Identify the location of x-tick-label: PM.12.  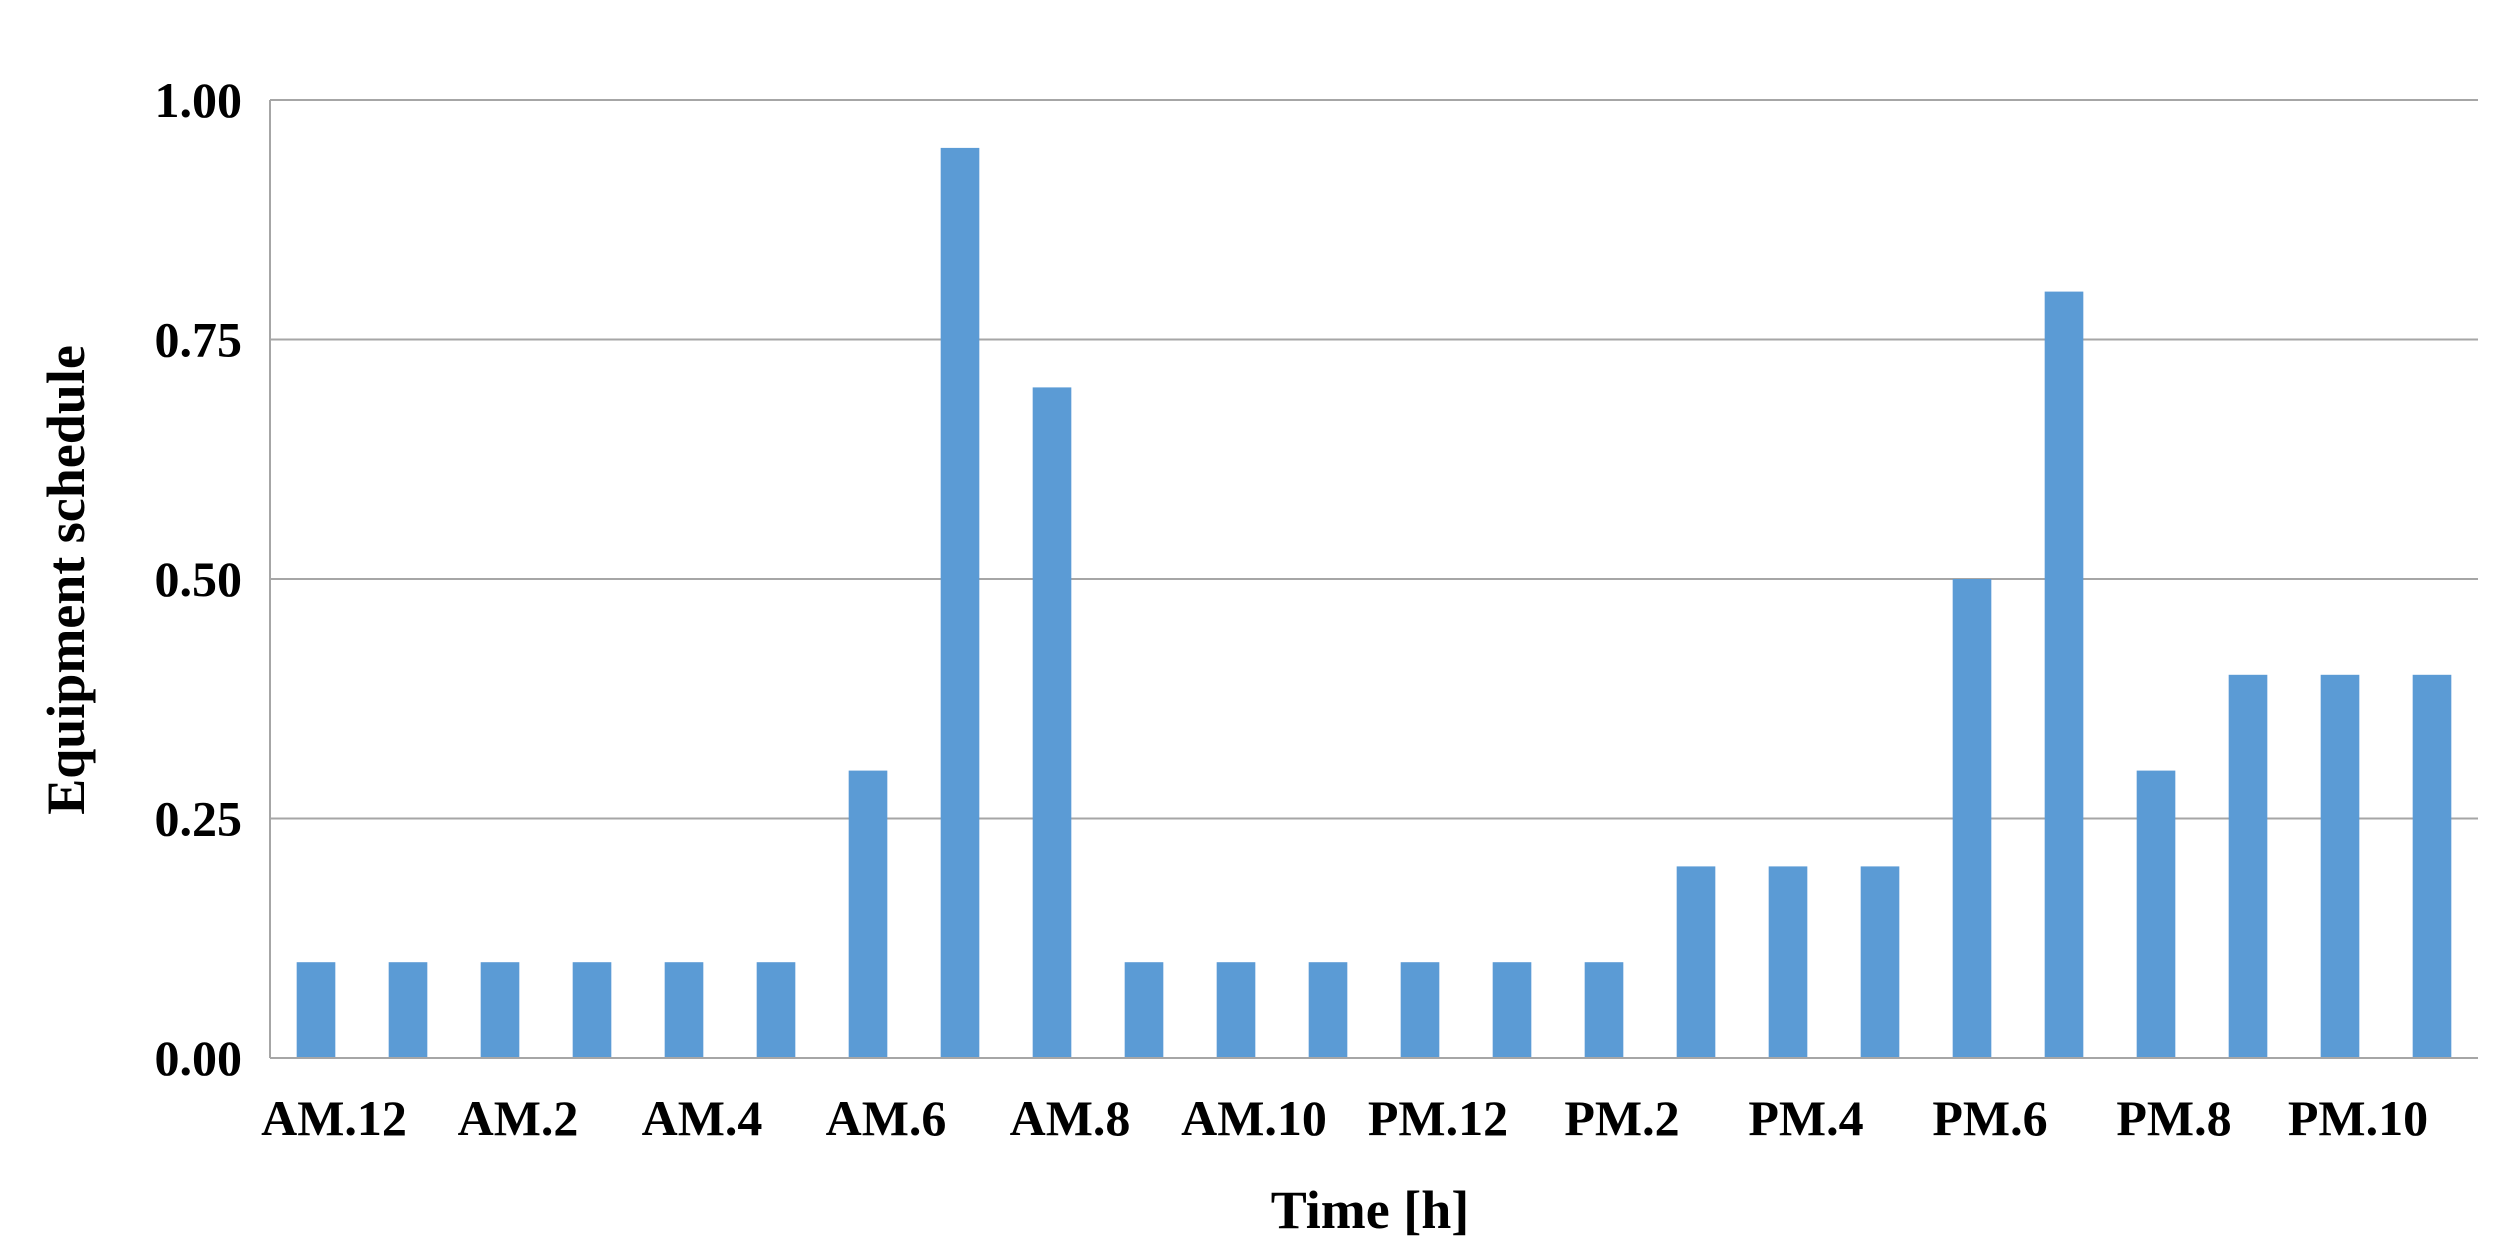
(1438, 1118).